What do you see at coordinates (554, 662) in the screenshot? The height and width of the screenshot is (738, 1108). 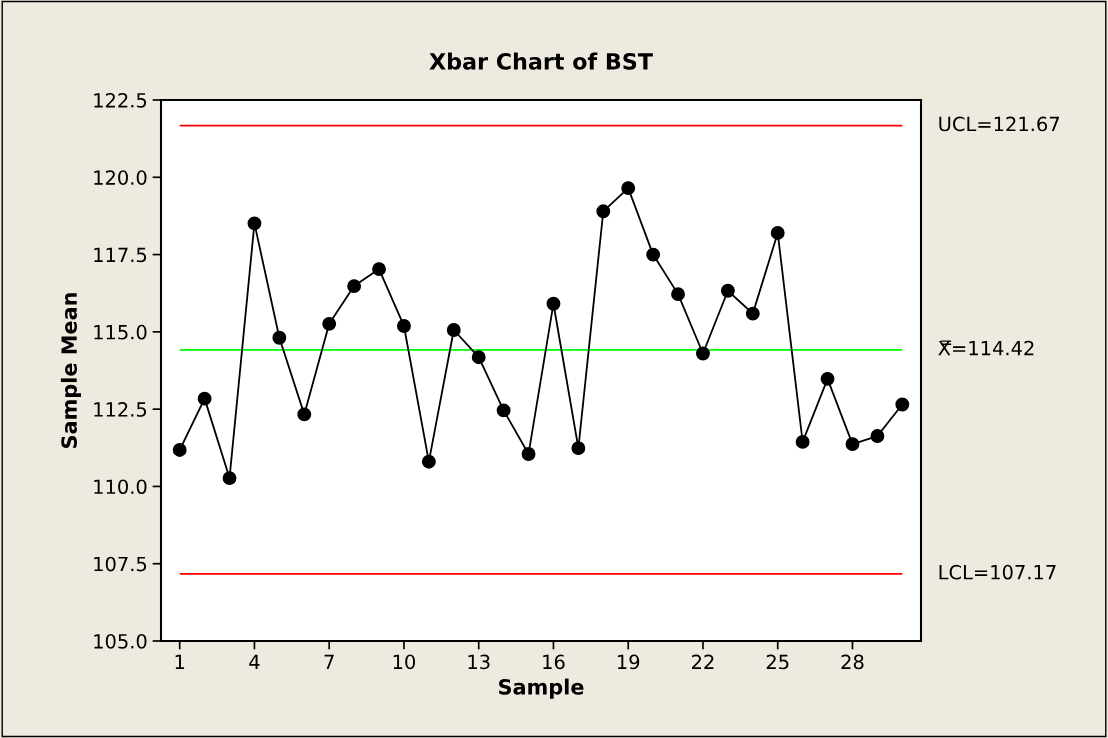 I see `x-tick-label: 16` at bounding box center [554, 662].